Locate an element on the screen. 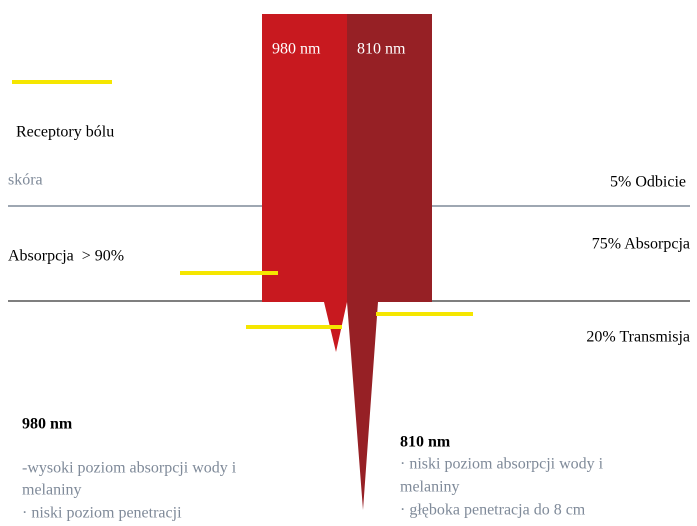 The image size is (697, 526). note-line: · niski poziom penetracji is located at coordinates (102, 513).